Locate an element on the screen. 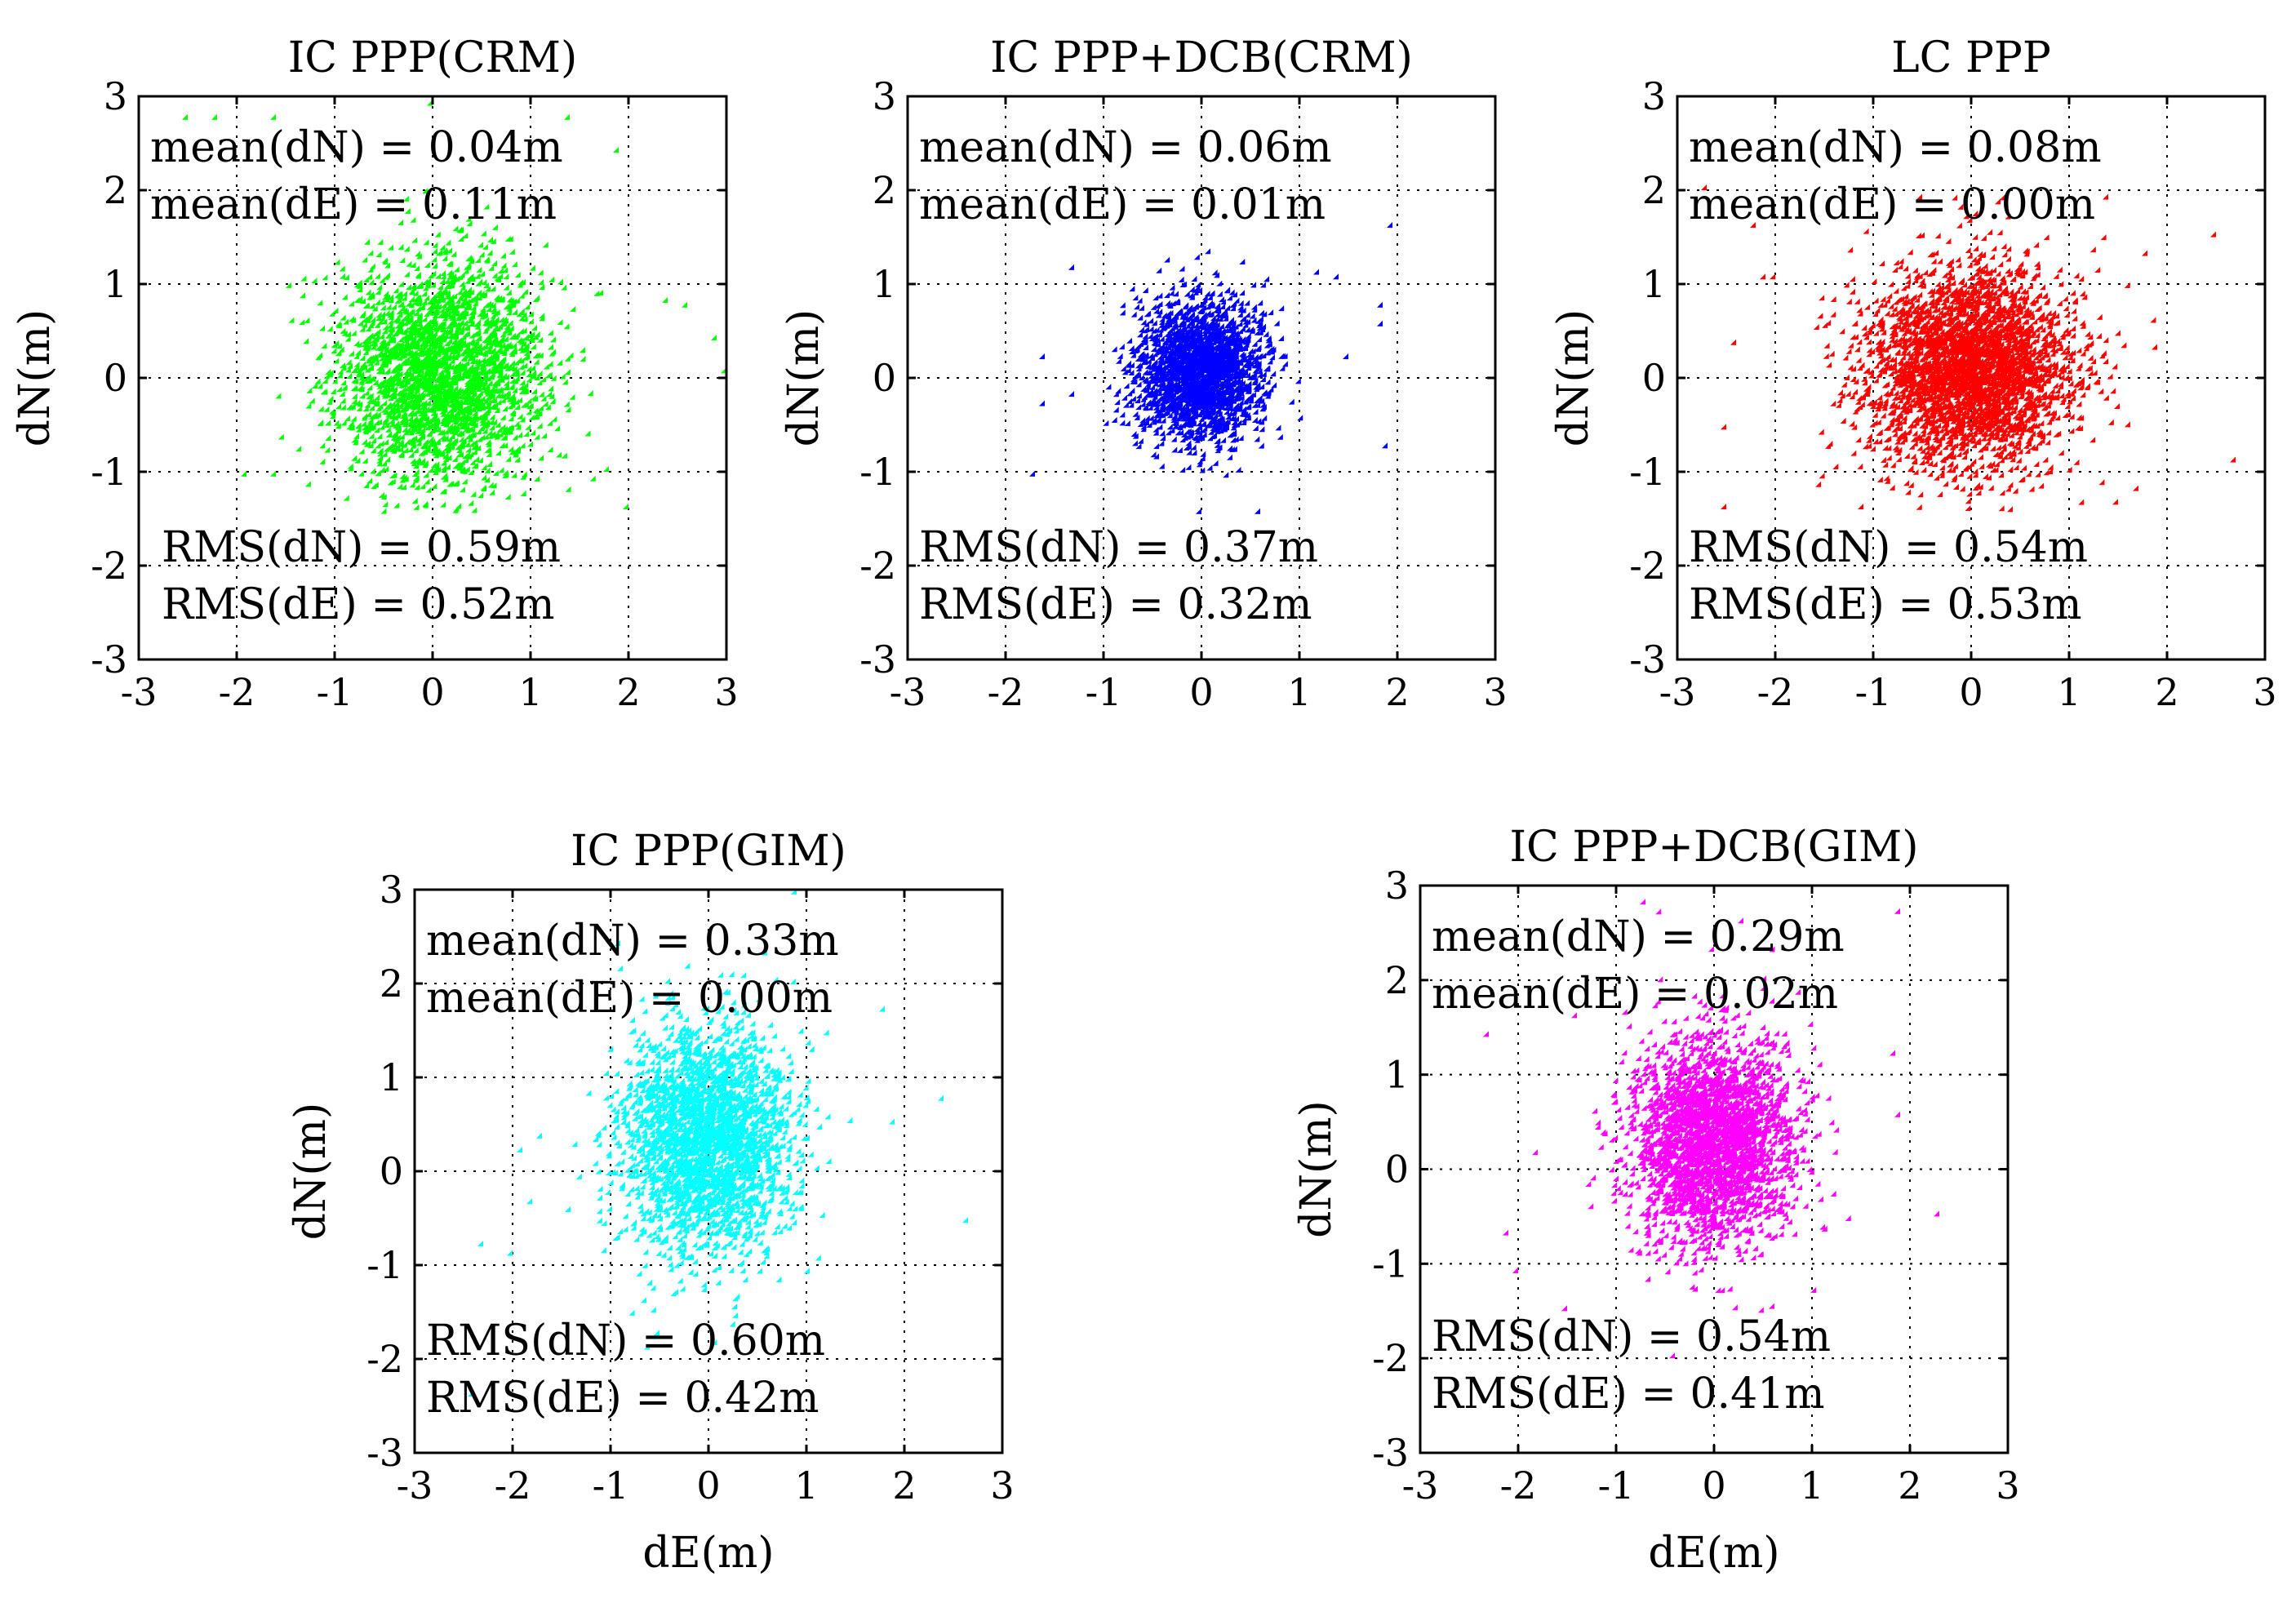 This screenshot has height=1603, width=2296. annotation-mean-dE: mean(dE) = 0.11m is located at coordinates (353, 205).